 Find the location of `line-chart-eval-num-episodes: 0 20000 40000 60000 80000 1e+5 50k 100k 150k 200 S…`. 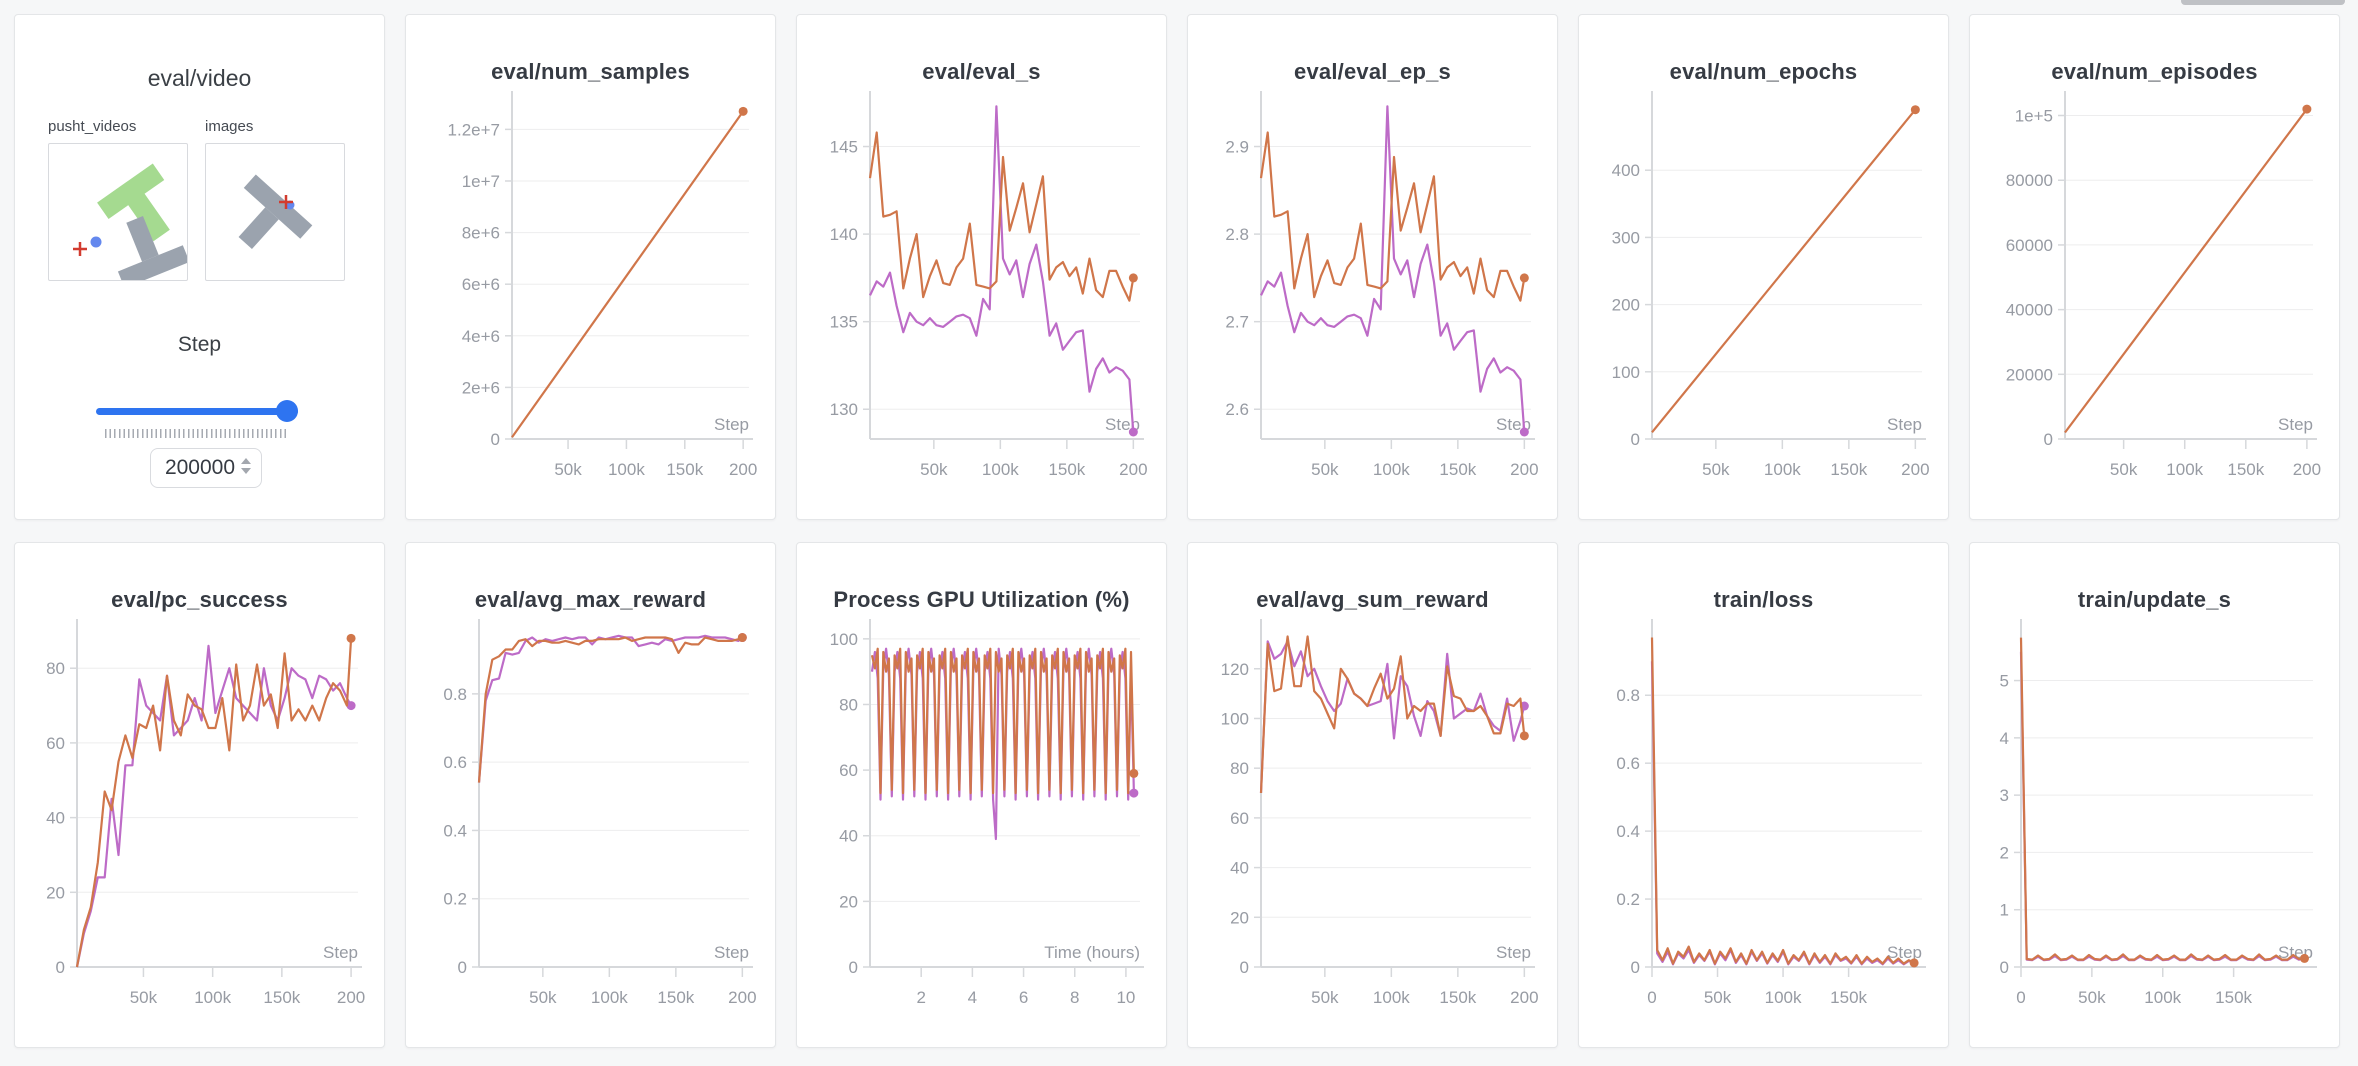

line-chart-eval-num-episodes: 0 20000 40000 60000 80000 1e+5 50k 100k 150k 200 S… is located at coordinates (2154, 294).